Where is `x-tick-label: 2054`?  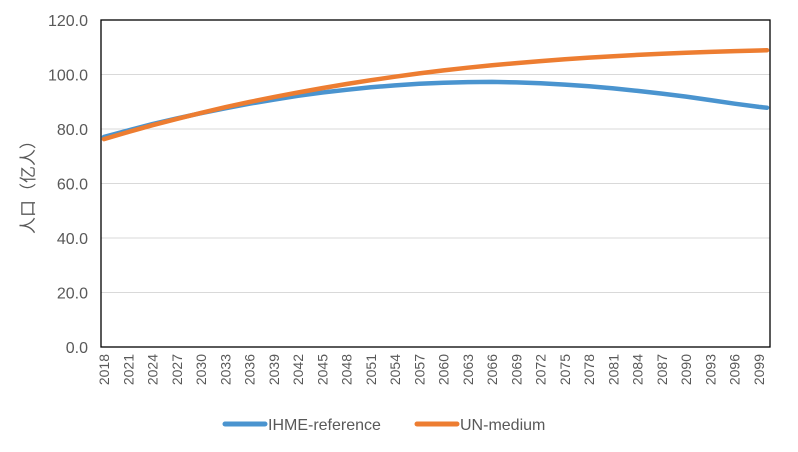 x-tick-label: 2054 is located at coordinates (395, 369).